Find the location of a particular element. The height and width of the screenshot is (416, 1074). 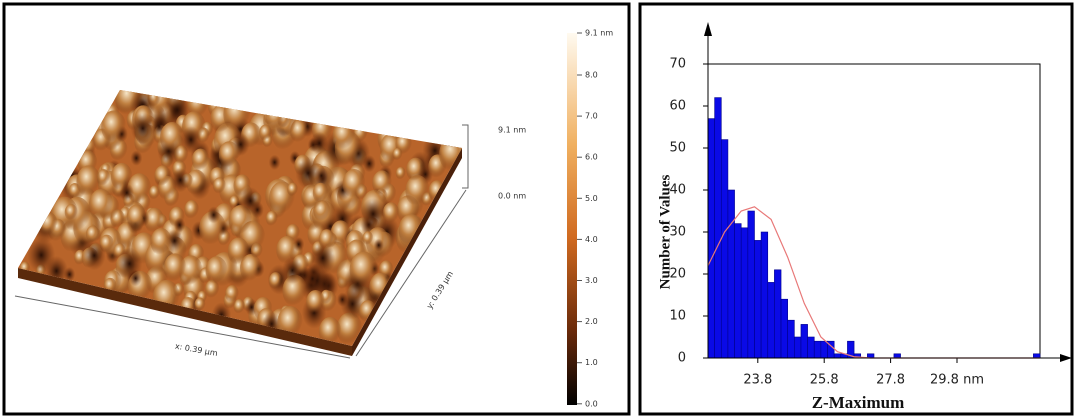

y-axis-line is located at coordinates (411, 273).